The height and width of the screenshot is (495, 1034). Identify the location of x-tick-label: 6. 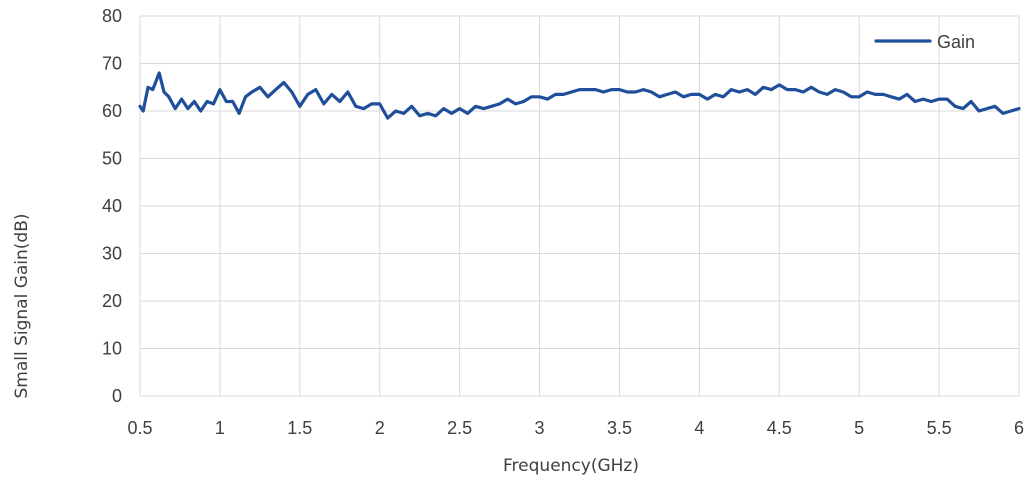
(1019, 428).